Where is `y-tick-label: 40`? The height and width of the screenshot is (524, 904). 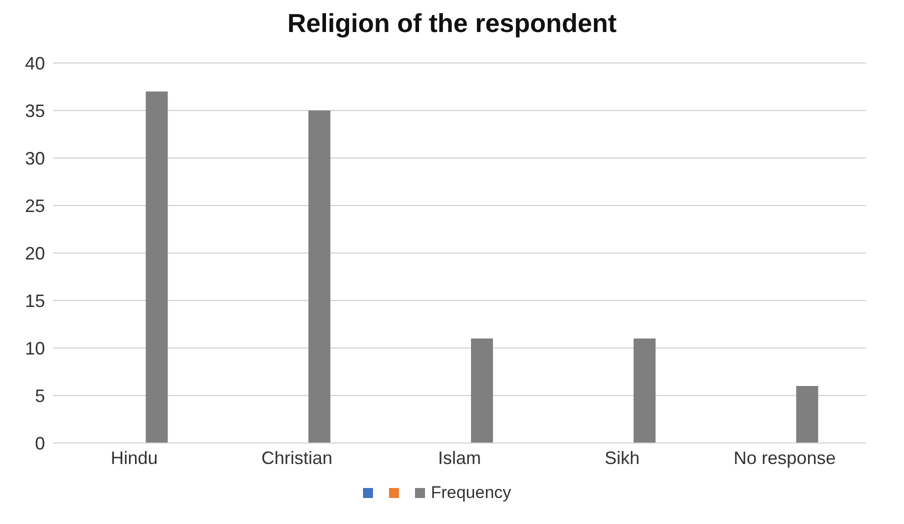
y-tick-label: 40 is located at coordinates (34, 63).